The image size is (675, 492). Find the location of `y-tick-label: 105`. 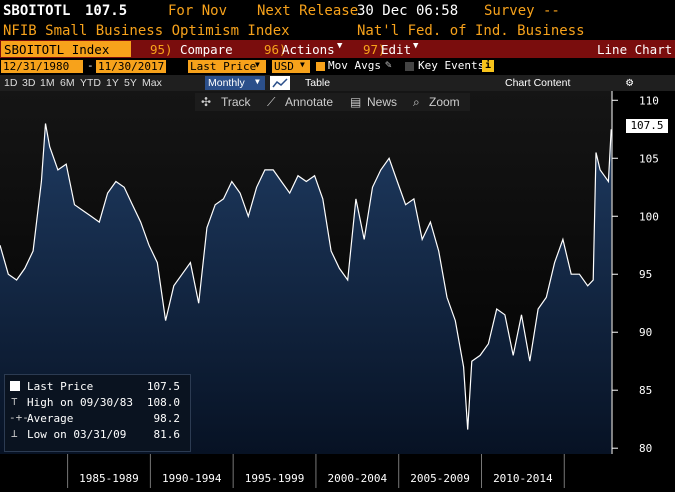

y-tick-label: 105 is located at coordinates (649, 158).